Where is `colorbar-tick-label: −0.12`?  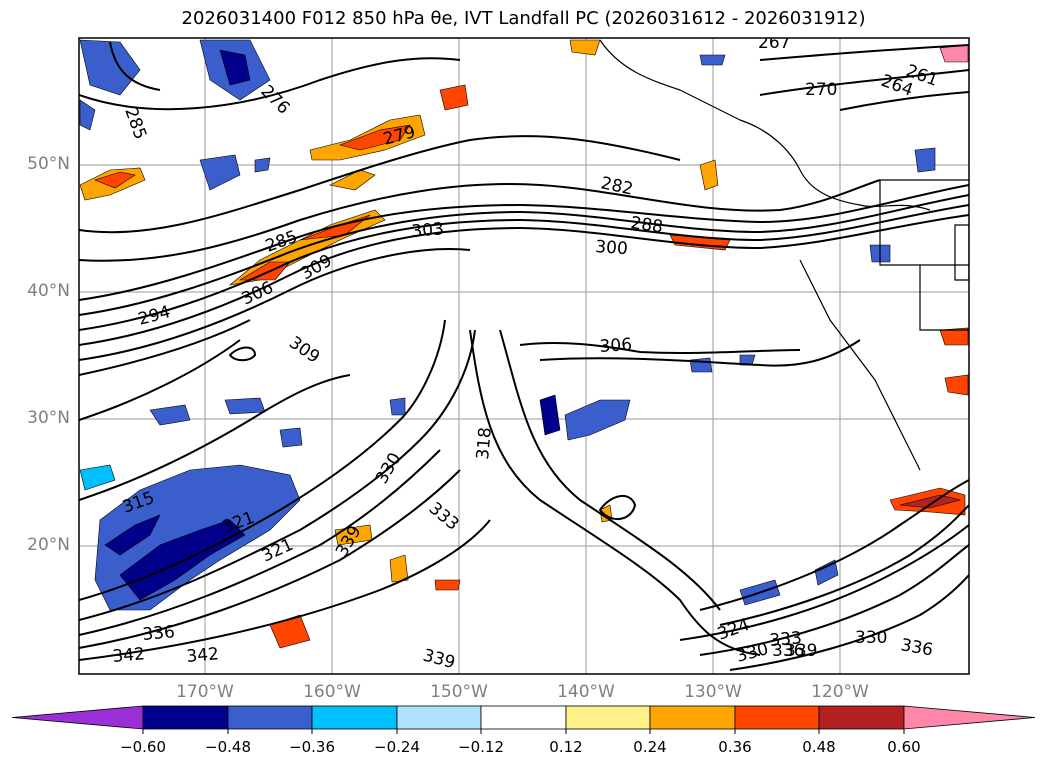
colorbar-tick-label: −0.12 is located at coordinates (481, 747).